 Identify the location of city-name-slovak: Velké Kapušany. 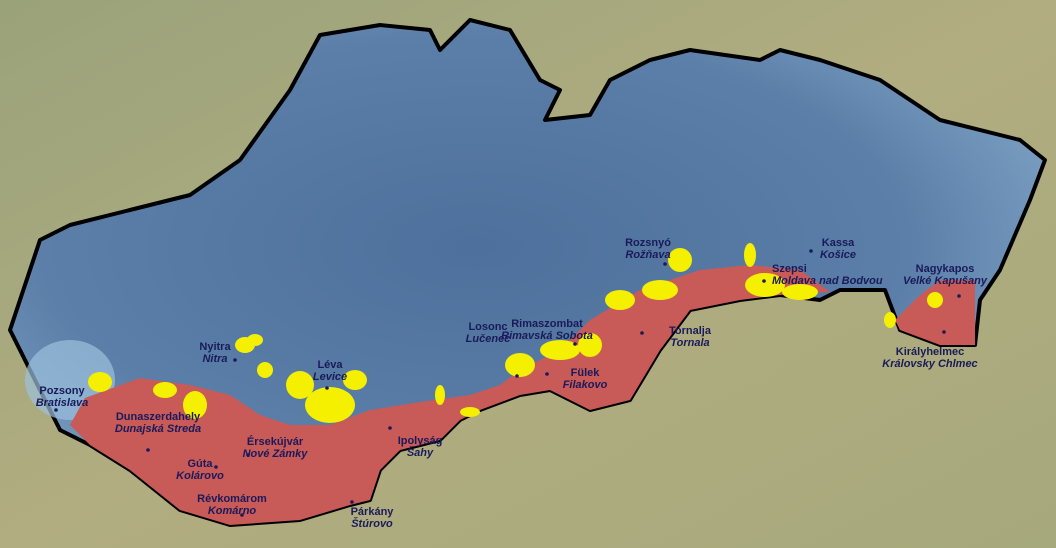
(945, 281).